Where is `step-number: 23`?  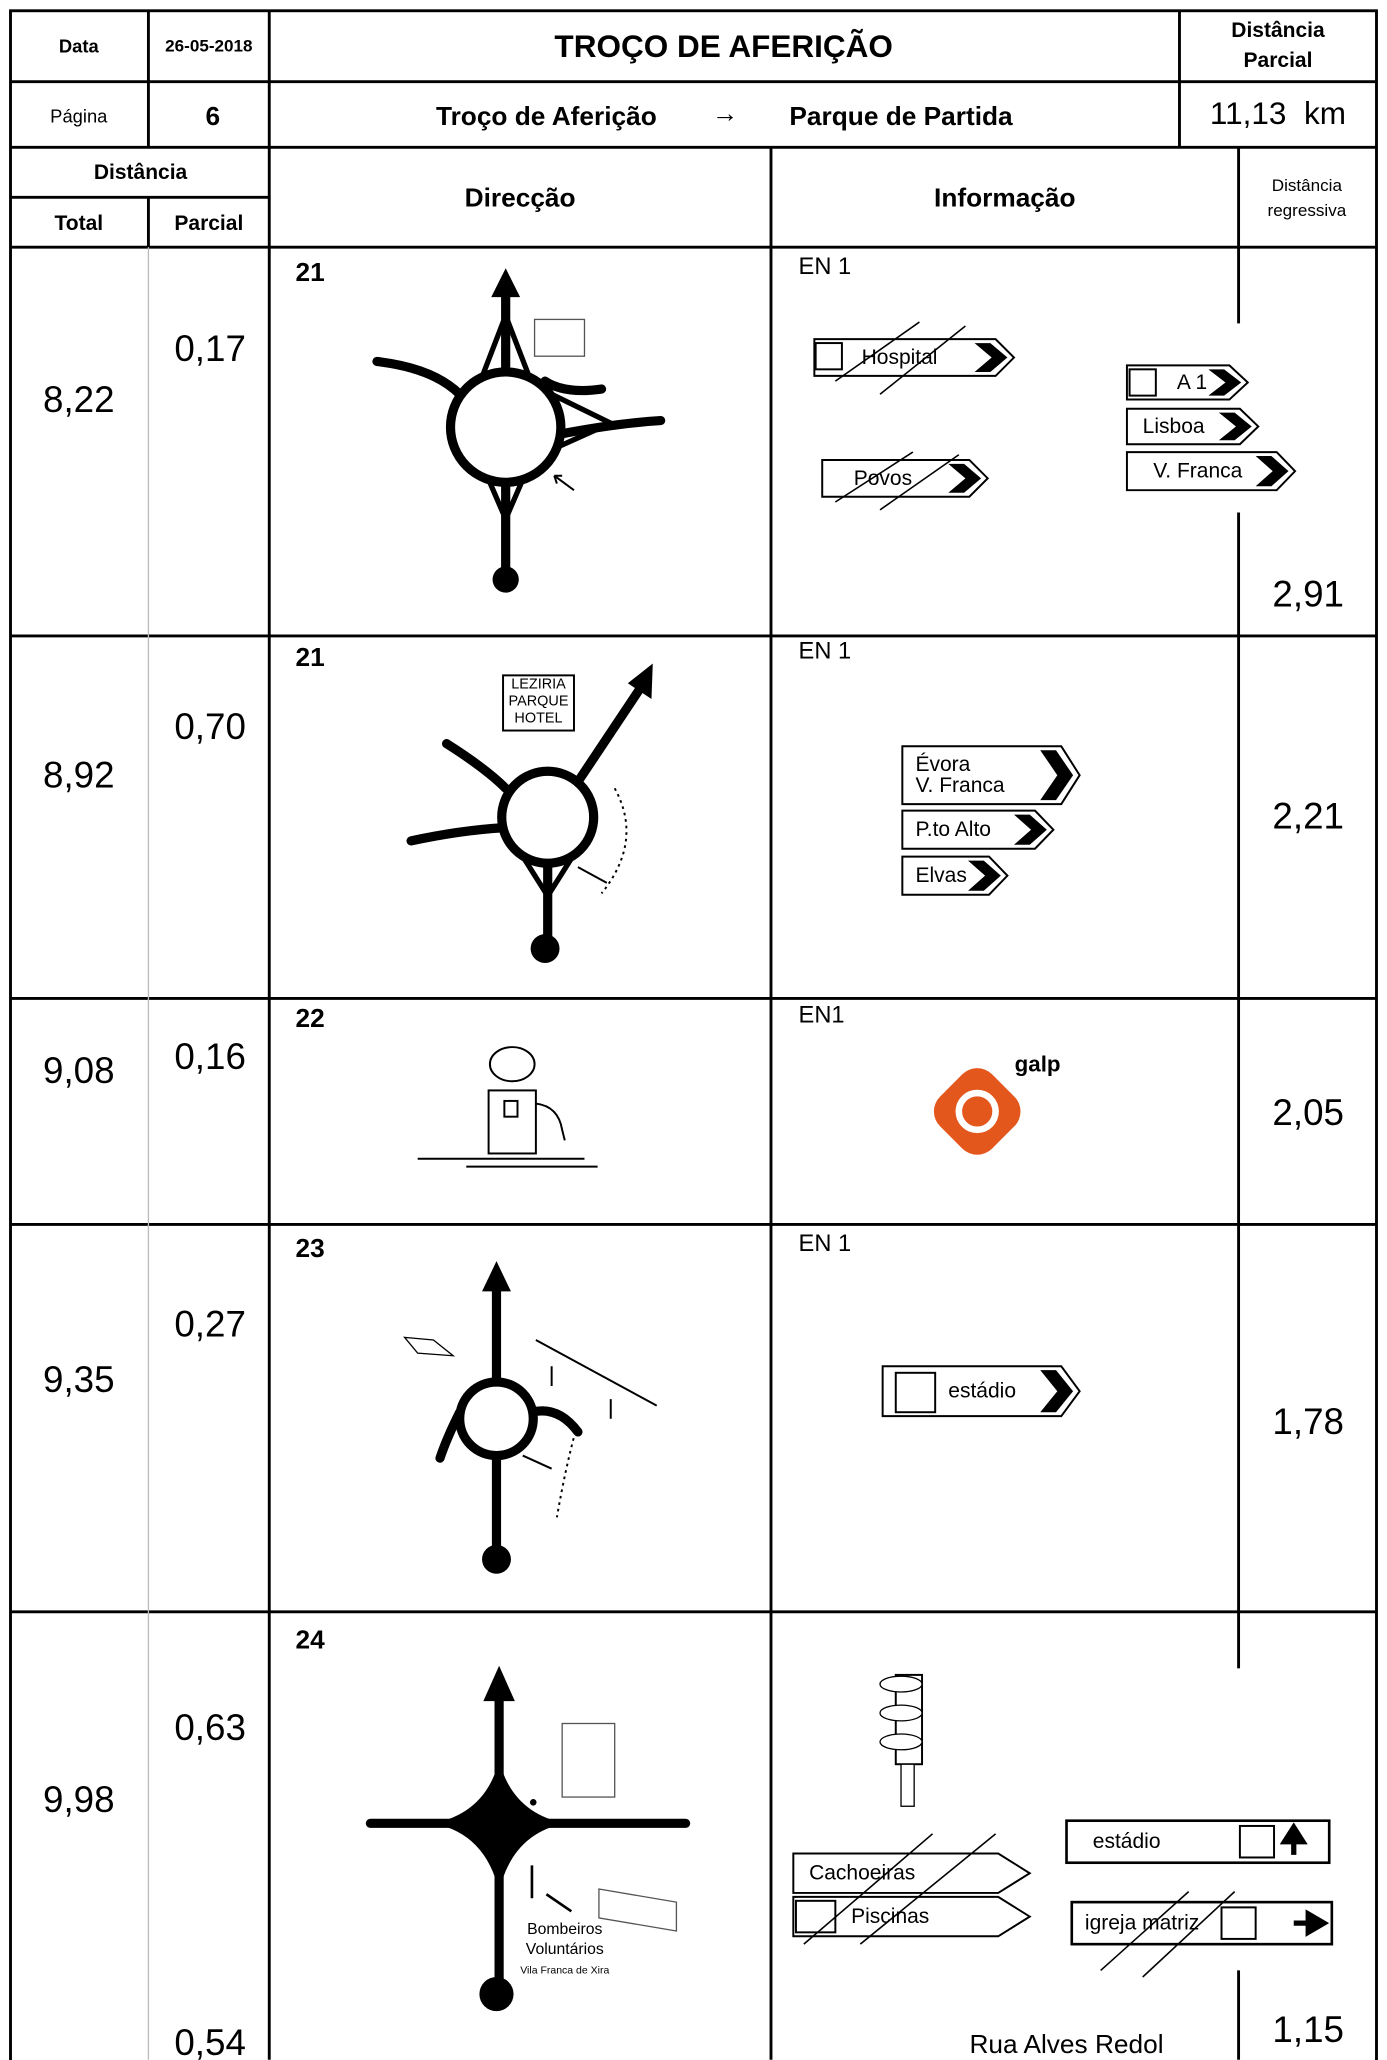
step-number: 23 is located at coordinates (310, 1248).